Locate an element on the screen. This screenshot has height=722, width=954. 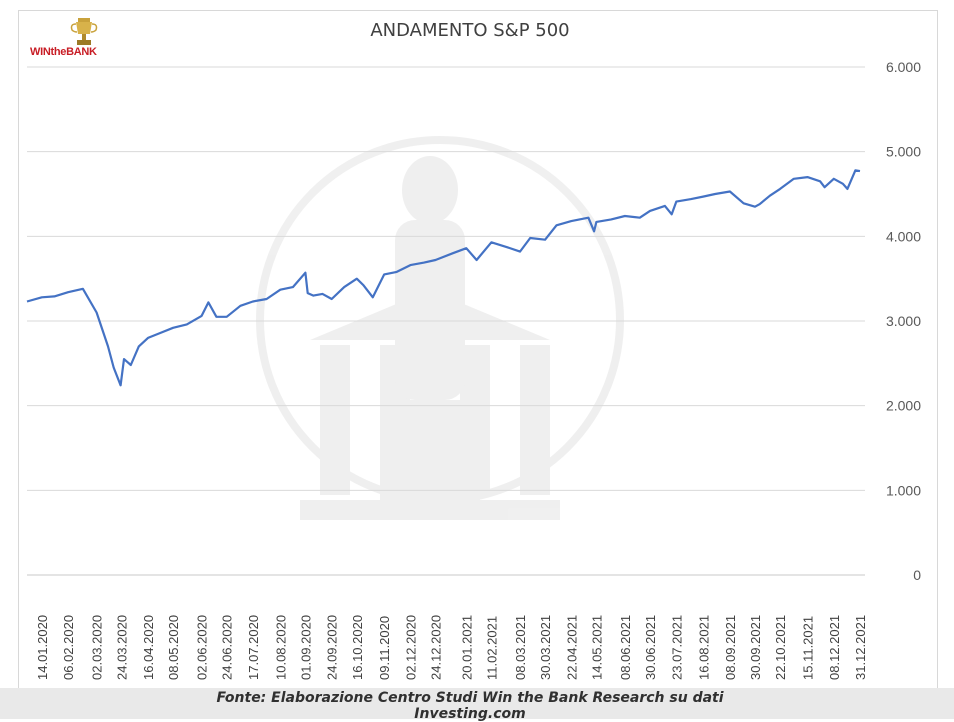
x-tick-label: 11.02.2021 is located at coordinates (491, 648).